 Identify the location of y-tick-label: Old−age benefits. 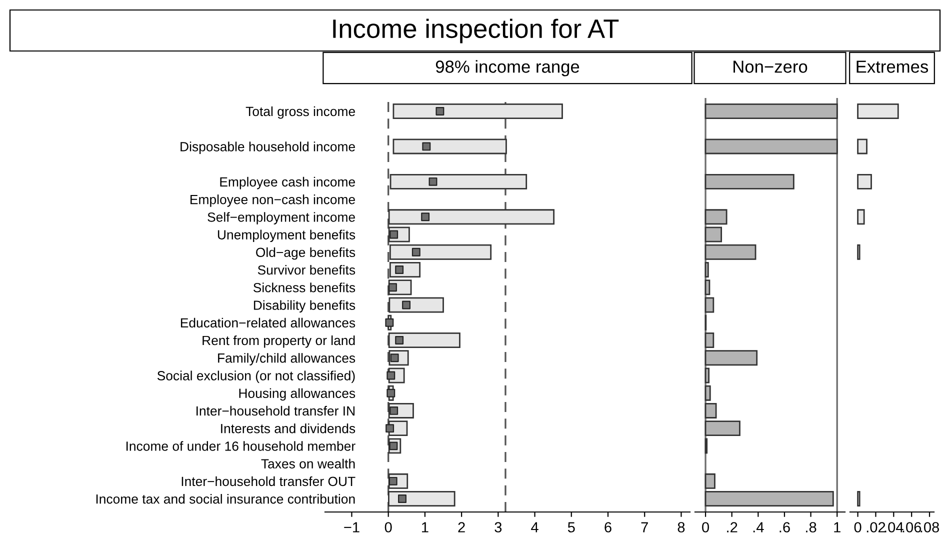
(306, 253).